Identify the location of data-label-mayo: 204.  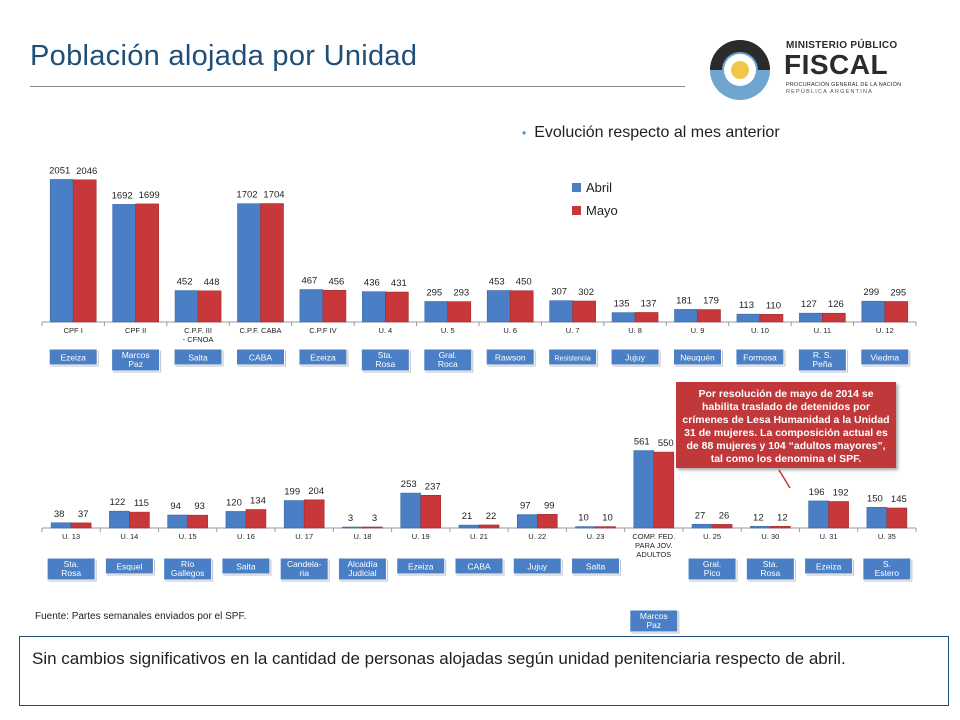
(316, 491).